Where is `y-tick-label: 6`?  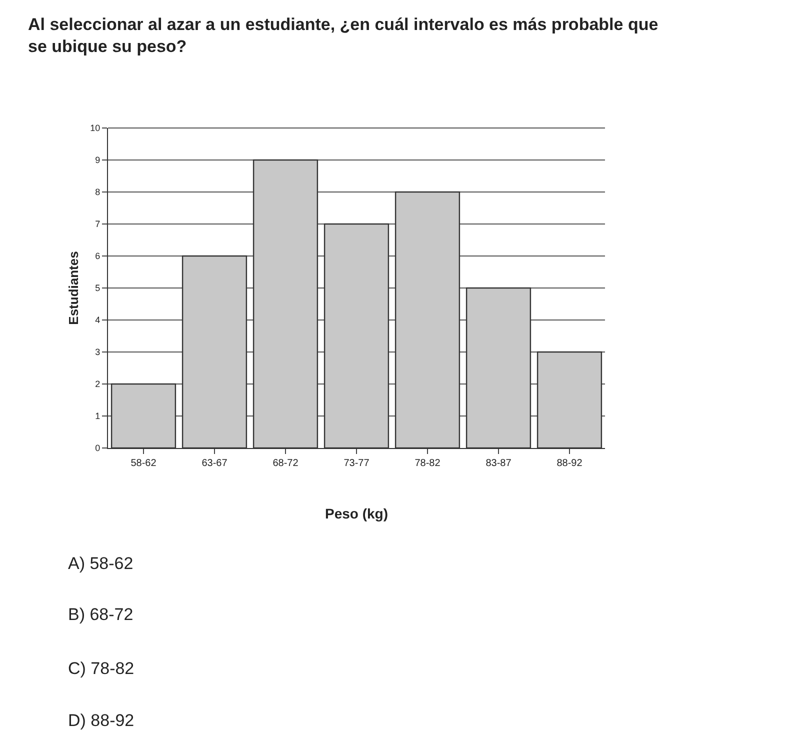
y-tick-label: 6 is located at coordinates (97, 256).